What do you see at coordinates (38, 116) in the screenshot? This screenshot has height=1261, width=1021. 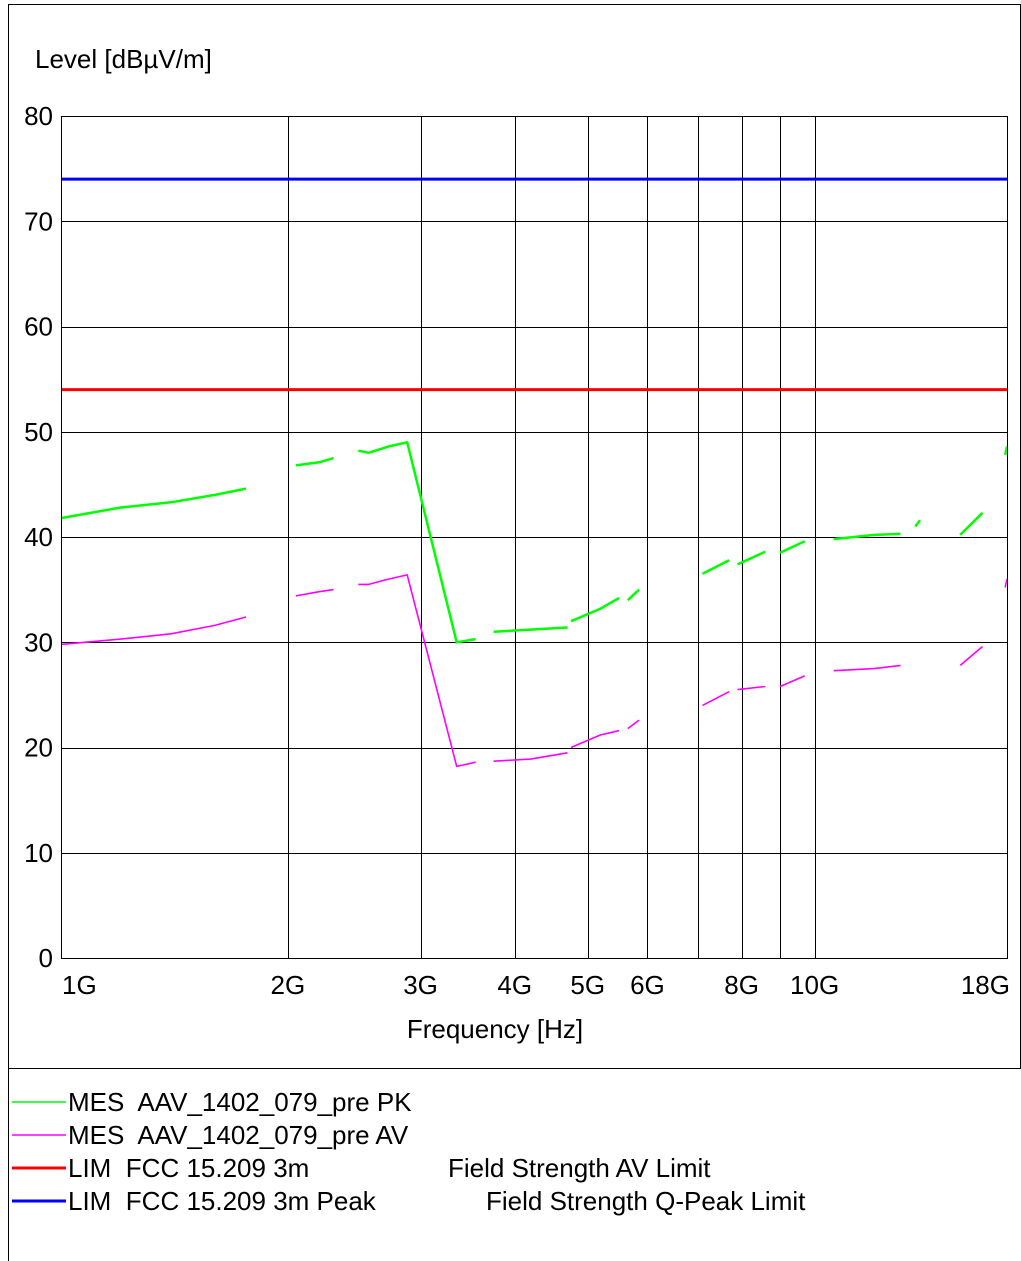 I see `y-tick-label: 80` at bounding box center [38, 116].